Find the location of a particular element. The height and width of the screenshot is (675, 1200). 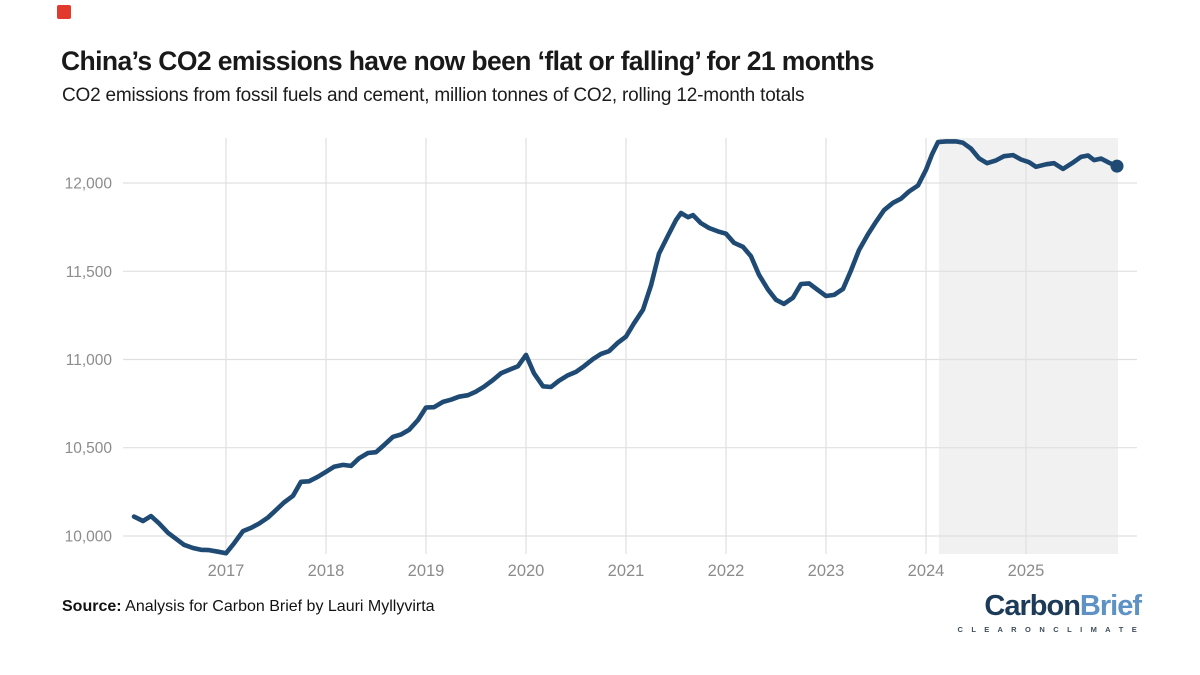

logo-brief-text: Brief is located at coordinates (1110, 606).